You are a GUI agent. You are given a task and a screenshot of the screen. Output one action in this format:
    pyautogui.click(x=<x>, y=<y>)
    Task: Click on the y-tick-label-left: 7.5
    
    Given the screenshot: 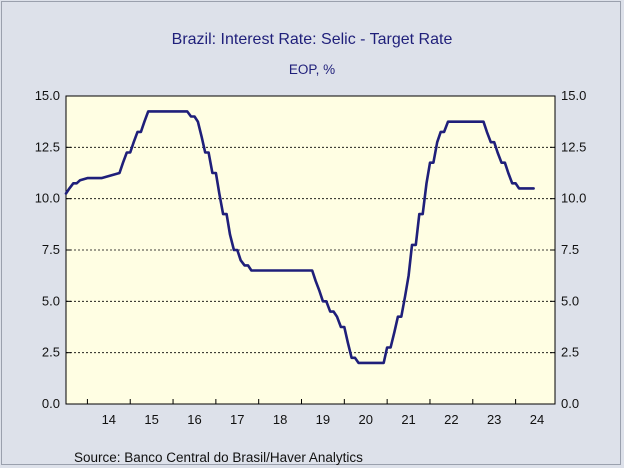 What is the action you would take?
    pyautogui.click(x=51, y=249)
    